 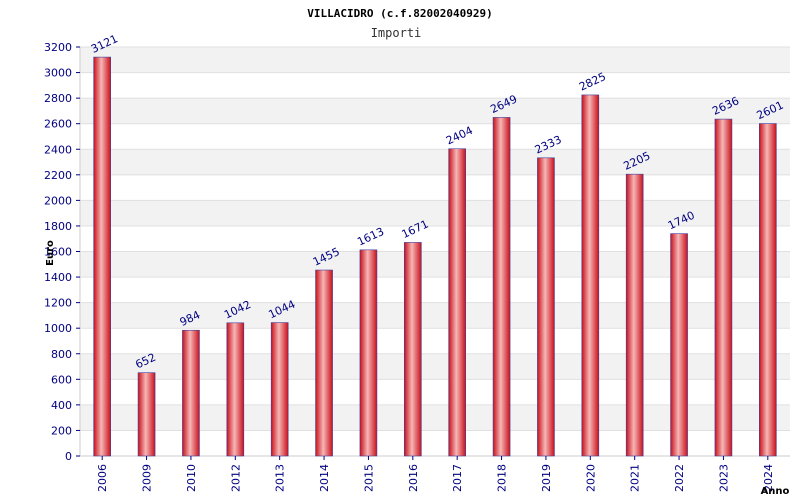 I want to click on x-tick-label: 2024, so click(x=768, y=478).